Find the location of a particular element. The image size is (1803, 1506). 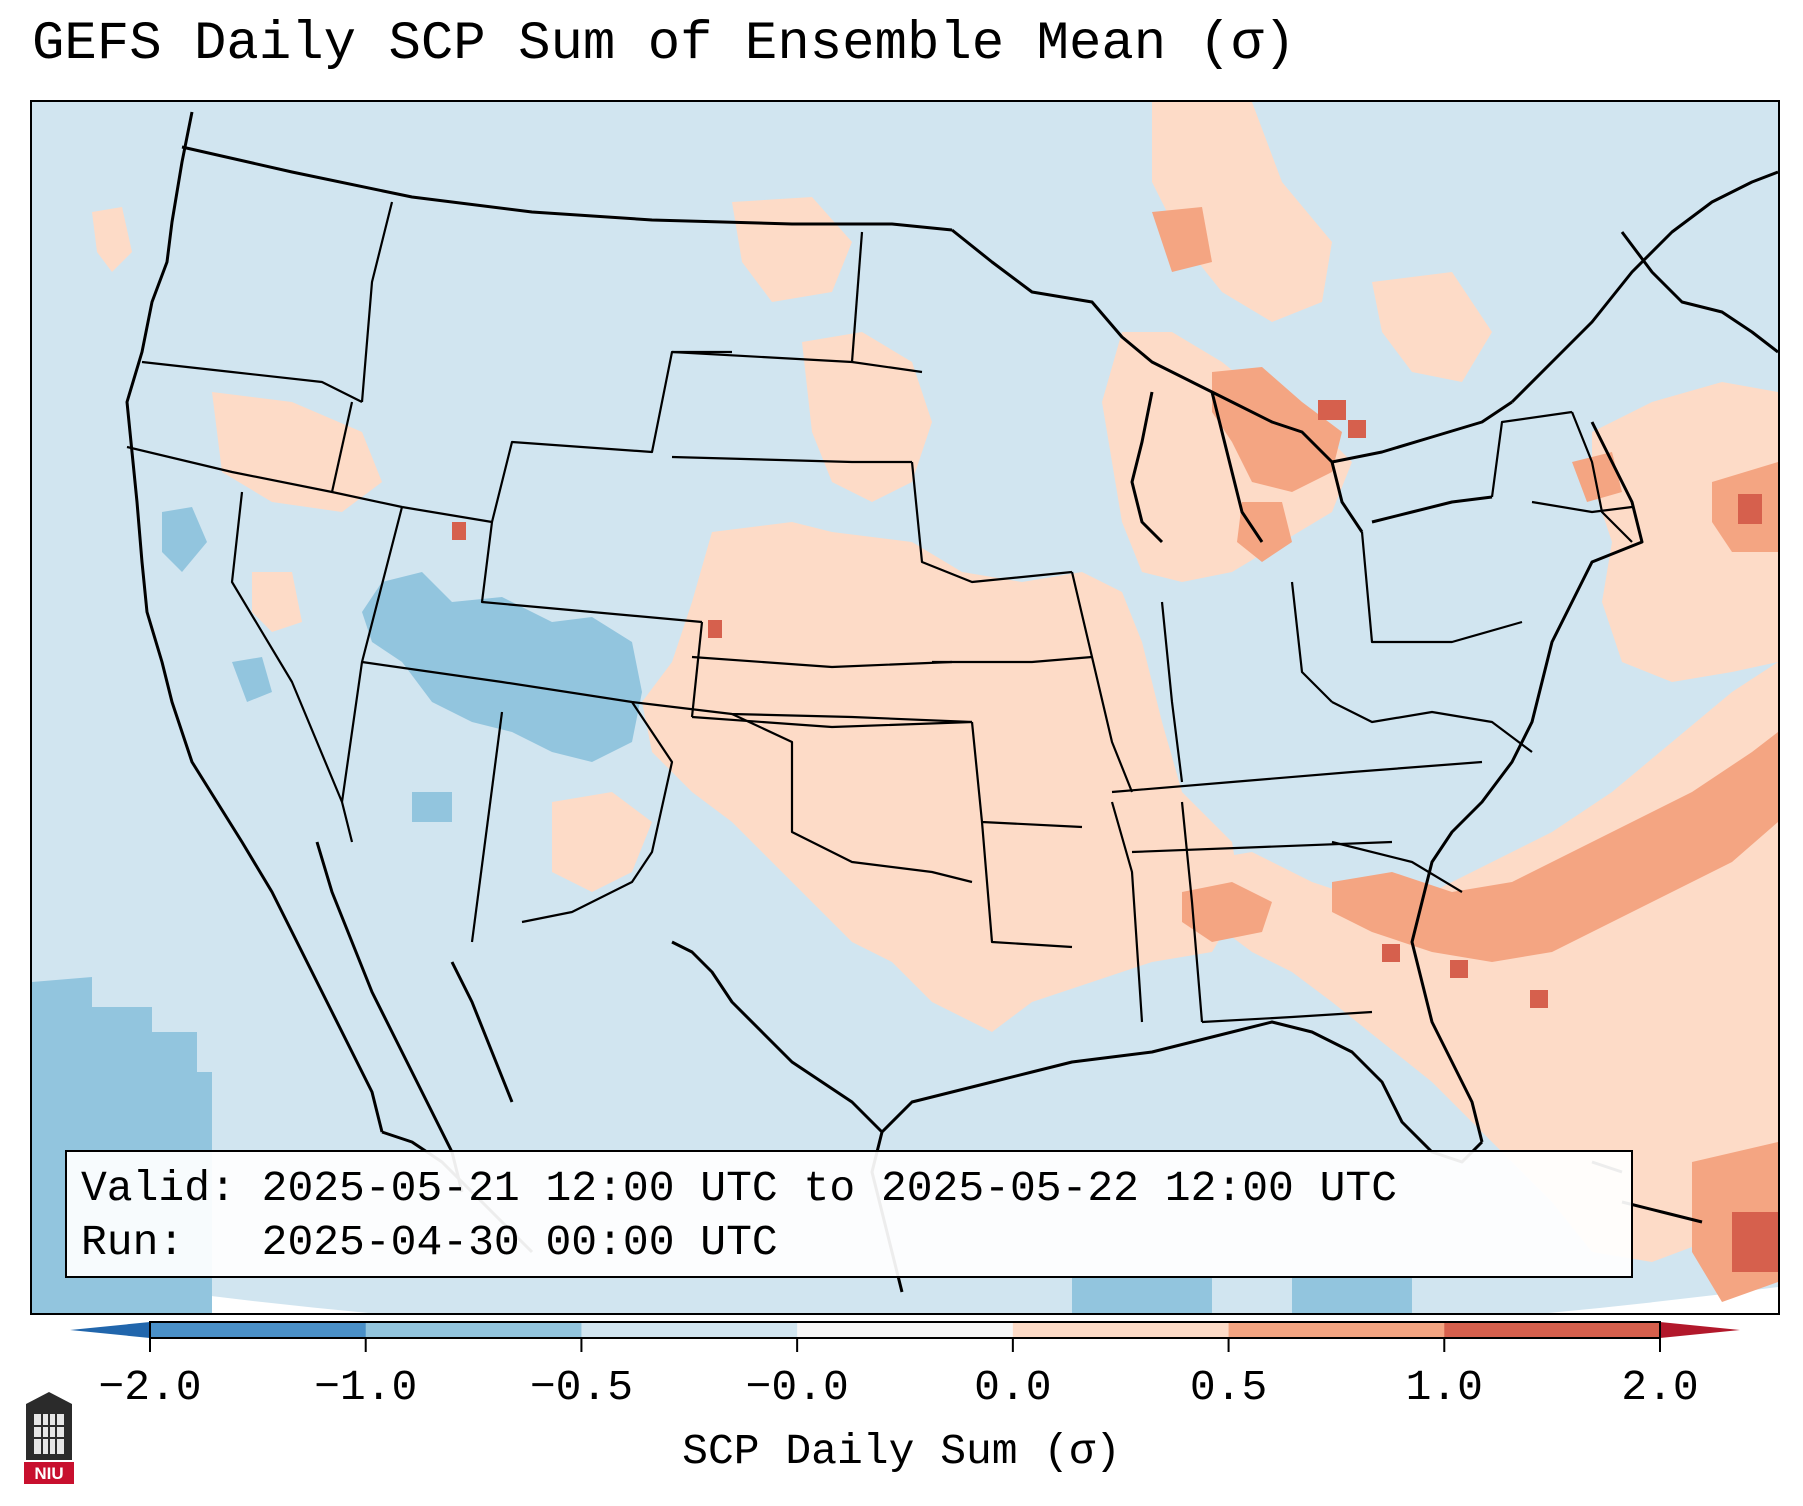

colorbar-extend-high is located at coordinates (1700, 1330).